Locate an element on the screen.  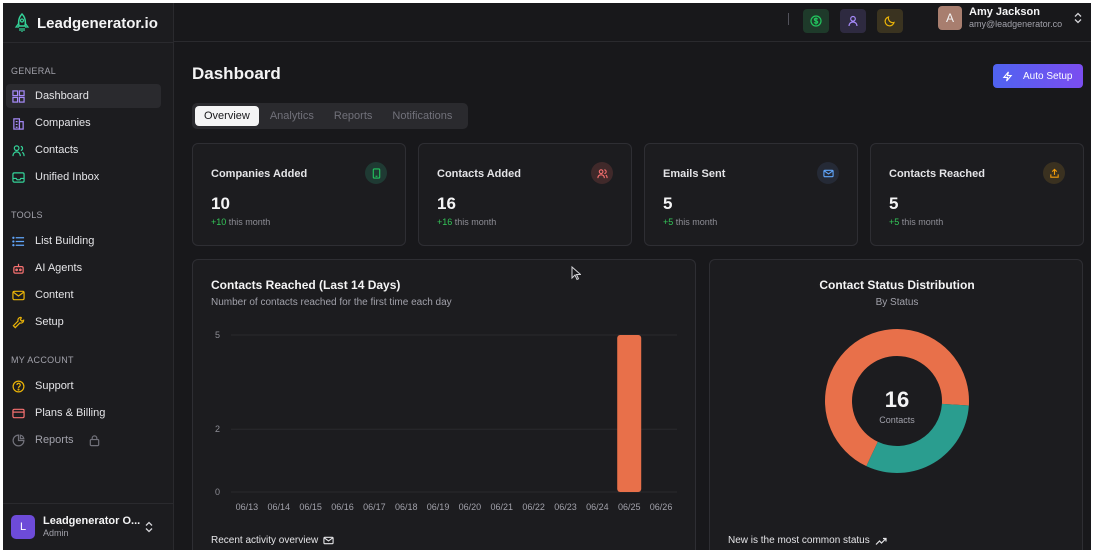
stat-delta: +10 is located at coordinates (219, 222).